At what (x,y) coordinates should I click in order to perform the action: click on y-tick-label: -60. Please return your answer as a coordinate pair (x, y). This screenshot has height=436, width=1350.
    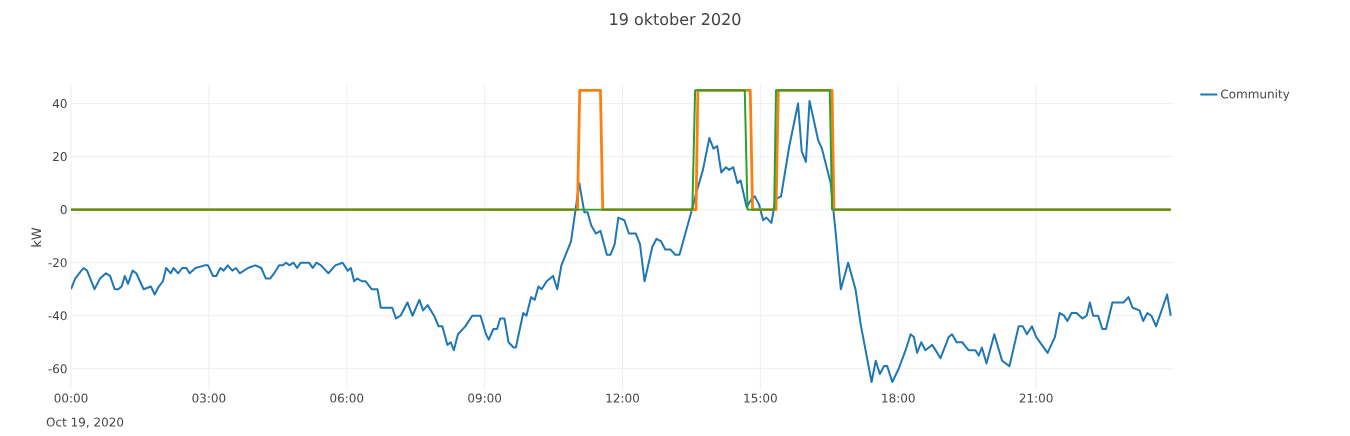
    Looking at the image, I should click on (57, 369).